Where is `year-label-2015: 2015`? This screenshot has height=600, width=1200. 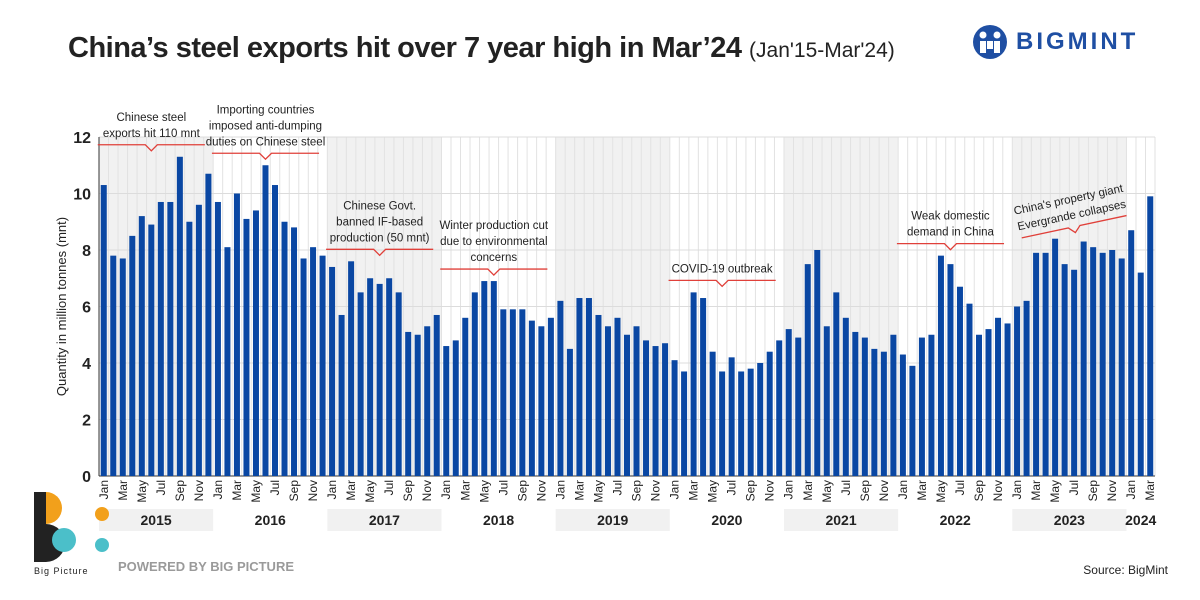 year-label-2015: 2015 is located at coordinates (156, 520).